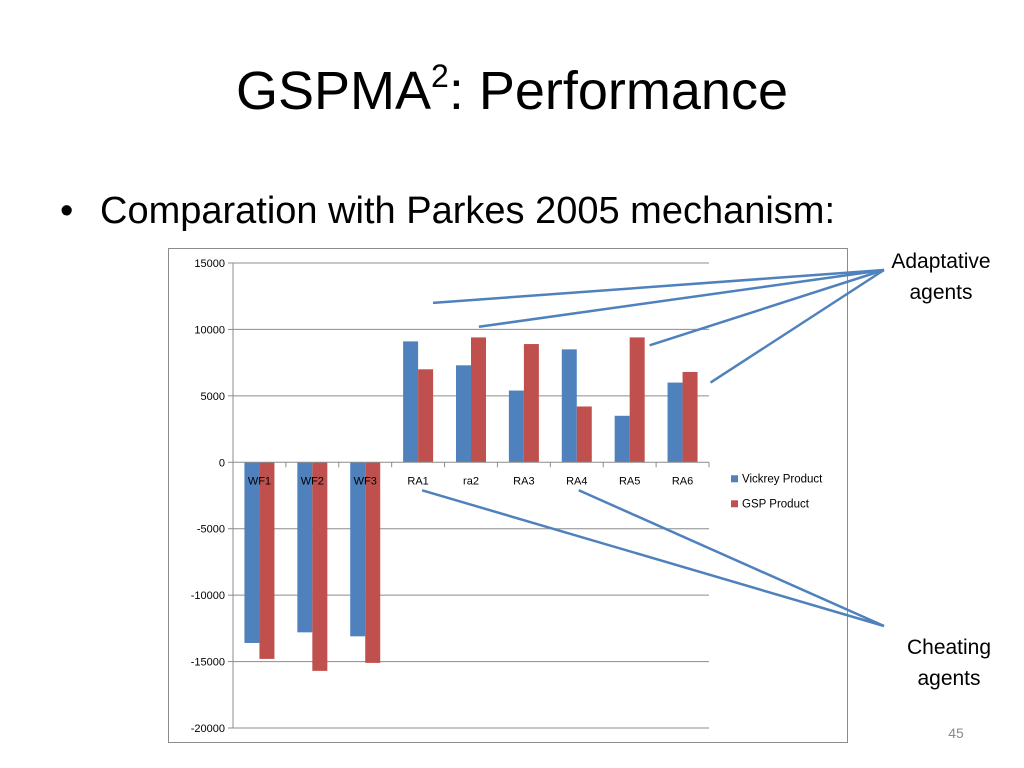 This screenshot has width=1024, height=768. What do you see at coordinates (941, 261) in the screenshot?
I see `callout-adaptive-line1: Adaptative` at bounding box center [941, 261].